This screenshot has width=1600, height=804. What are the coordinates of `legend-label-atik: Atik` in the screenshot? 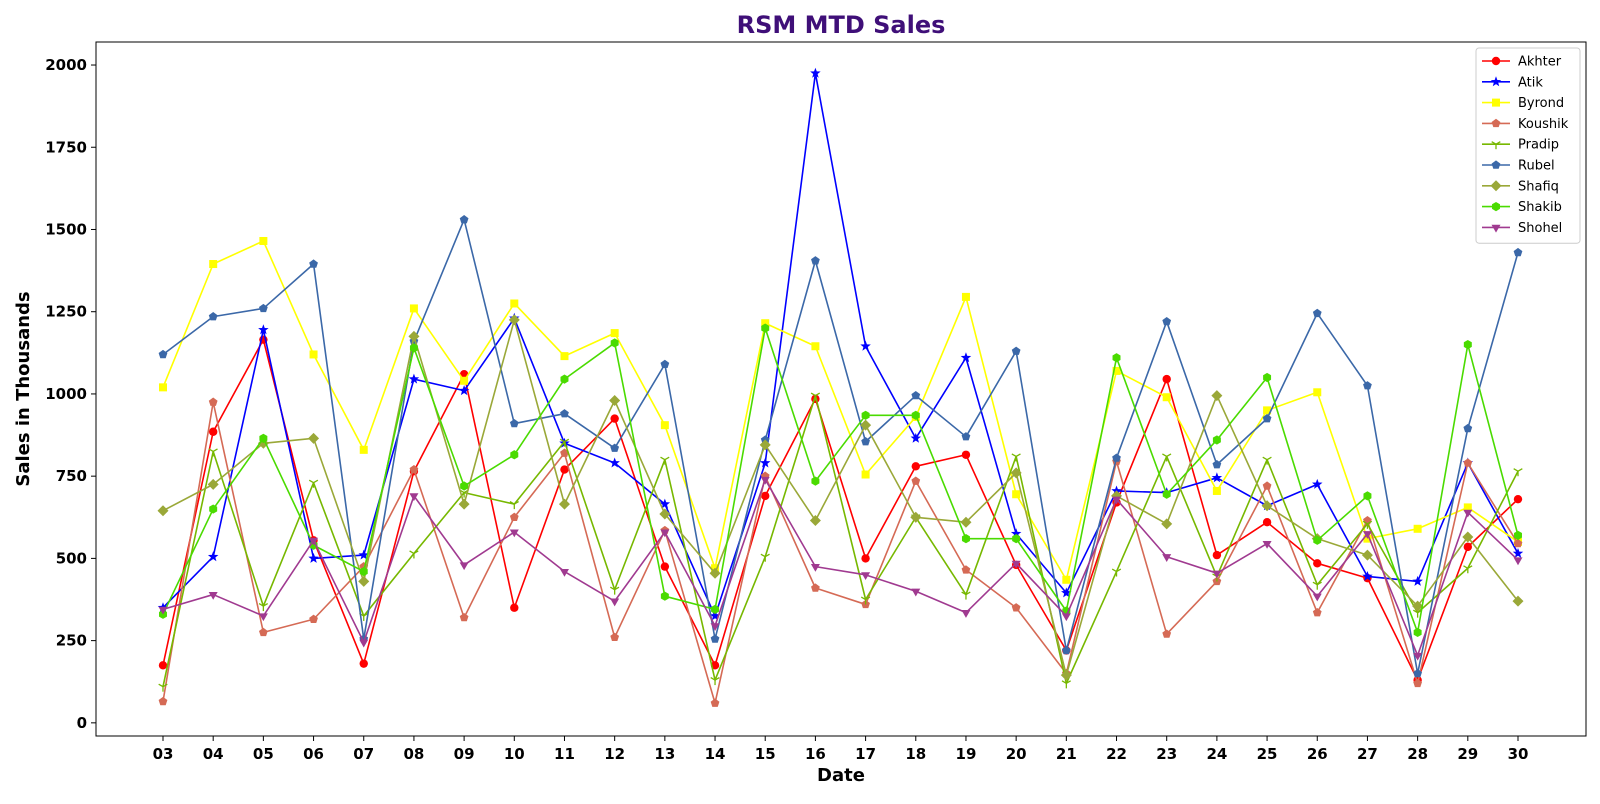 It's located at (1530, 82).